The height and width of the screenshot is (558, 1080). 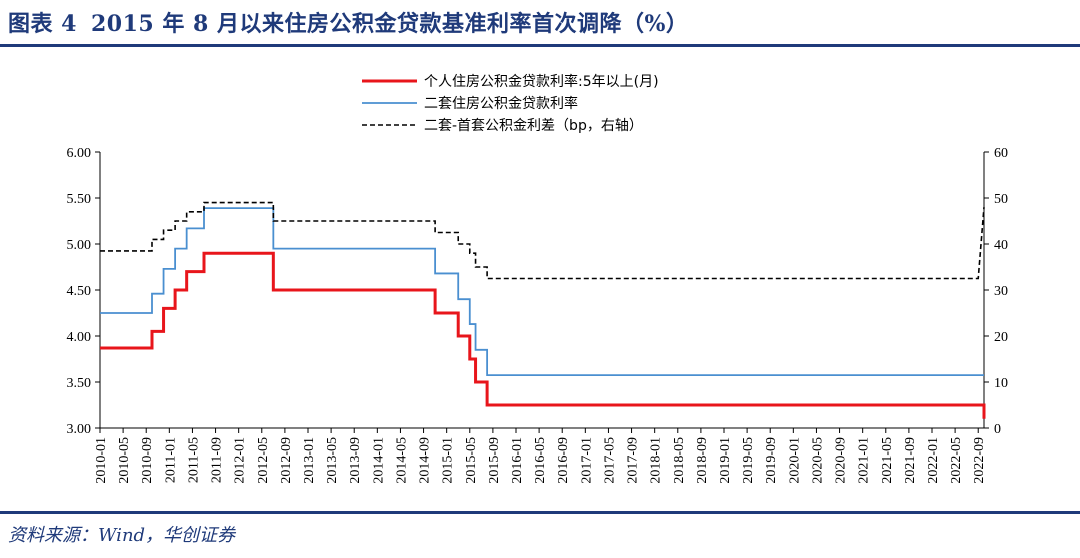 What do you see at coordinates (147, 460) in the screenshot?
I see `x-tick-label: 2010-09` at bounding box center [147, 460].